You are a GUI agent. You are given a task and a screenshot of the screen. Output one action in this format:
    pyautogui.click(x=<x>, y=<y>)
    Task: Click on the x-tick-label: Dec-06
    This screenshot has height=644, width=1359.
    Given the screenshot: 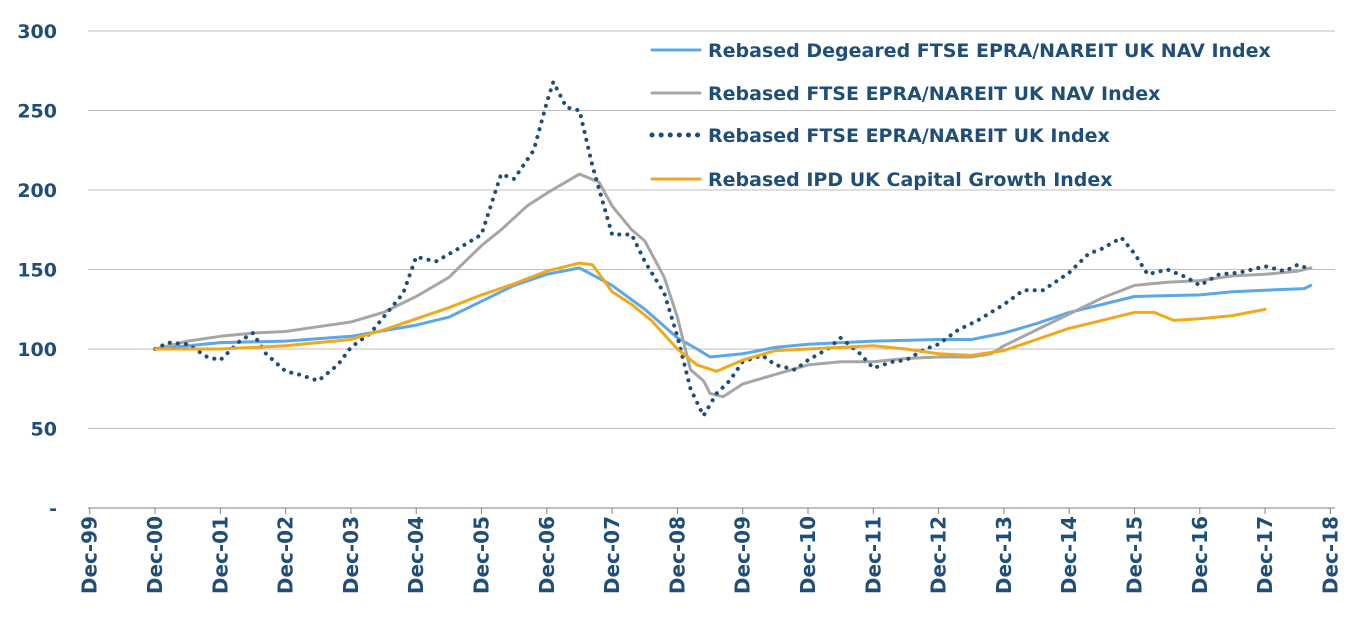 What is the action you would take?
    pyautogui.click(x=547, y=555)
    